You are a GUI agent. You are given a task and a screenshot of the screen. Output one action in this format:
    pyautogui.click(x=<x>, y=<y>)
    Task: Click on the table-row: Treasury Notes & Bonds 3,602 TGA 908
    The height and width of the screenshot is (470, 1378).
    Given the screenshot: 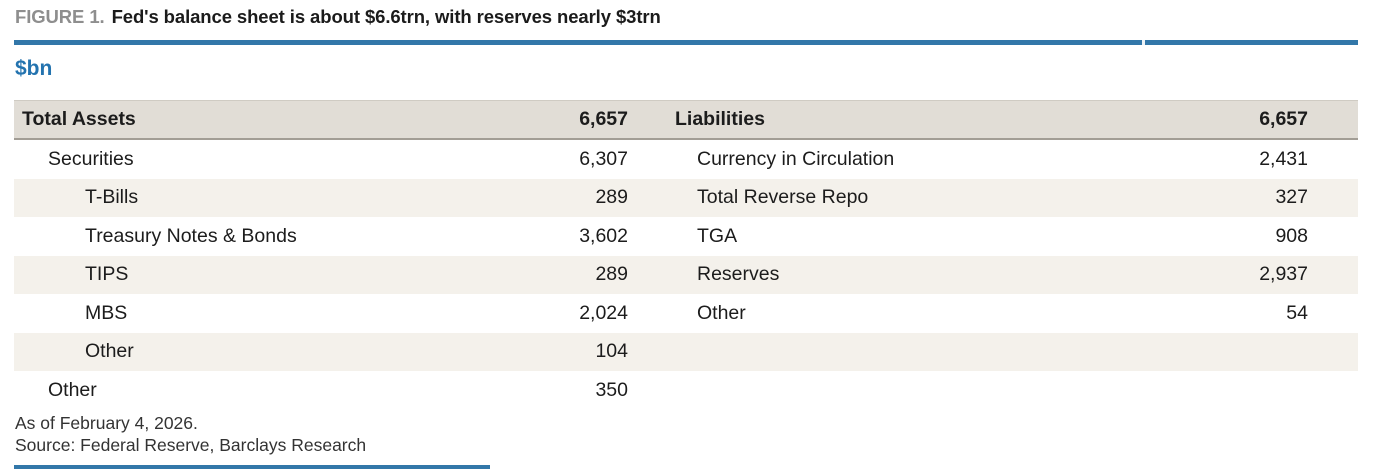 What is the action you would take?
    pyautogui.click(x=686, y=236)
    